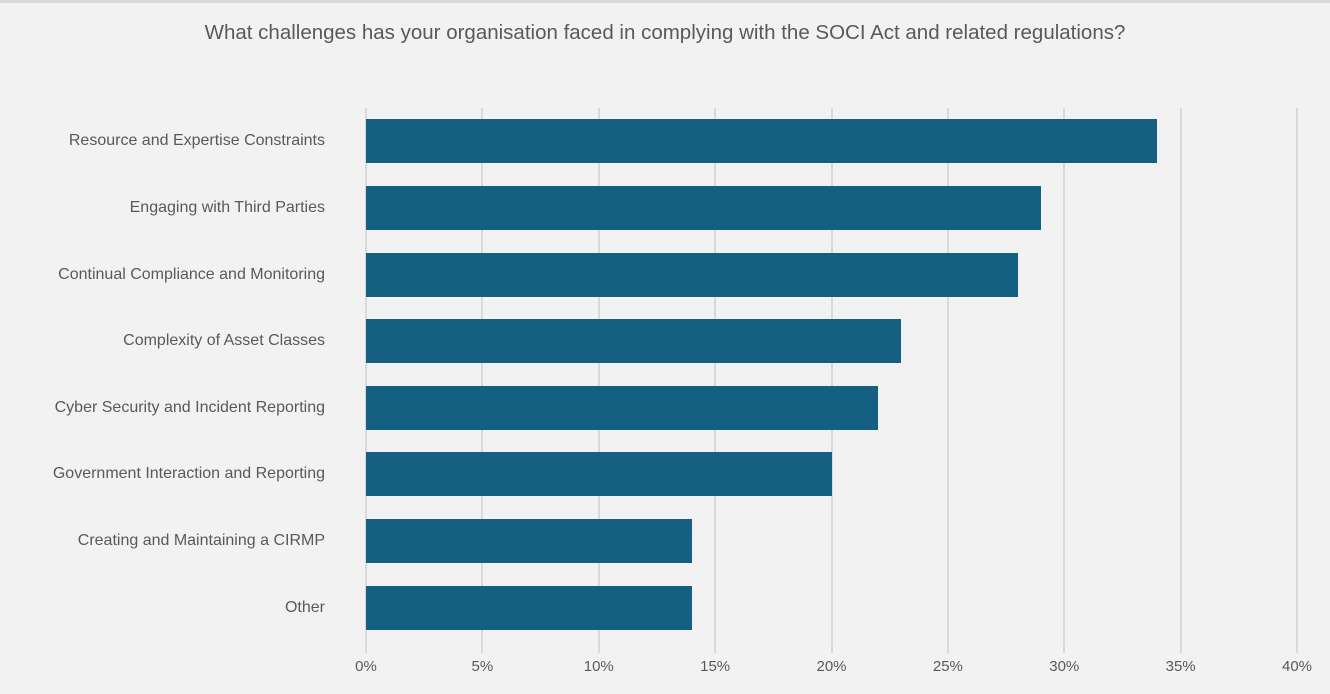 The width and height of the screenshot is (1330, 694). What do you see at coordinates (1180, 666) in the screenshot?
I see `x-tick-label: 35%` at bounding box center [1180, 666].